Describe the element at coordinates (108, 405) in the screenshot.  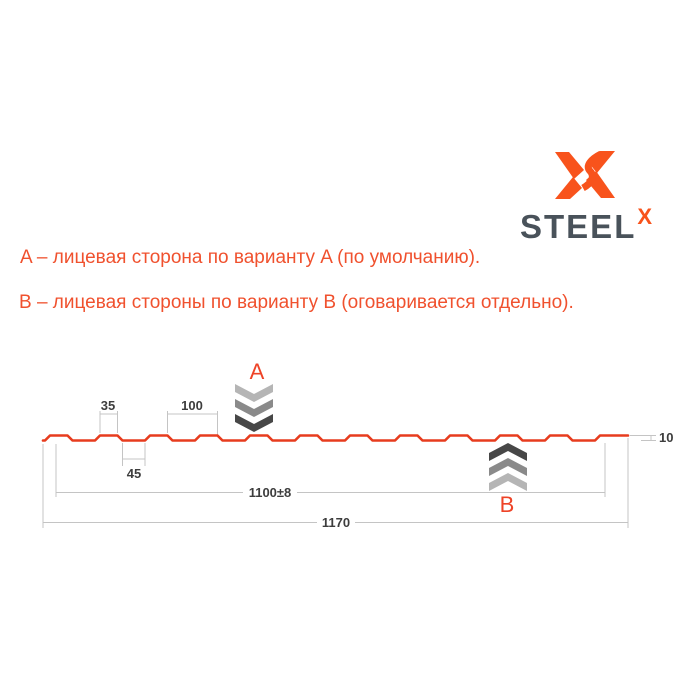
I see `dimension-value-35: 35` at that location.